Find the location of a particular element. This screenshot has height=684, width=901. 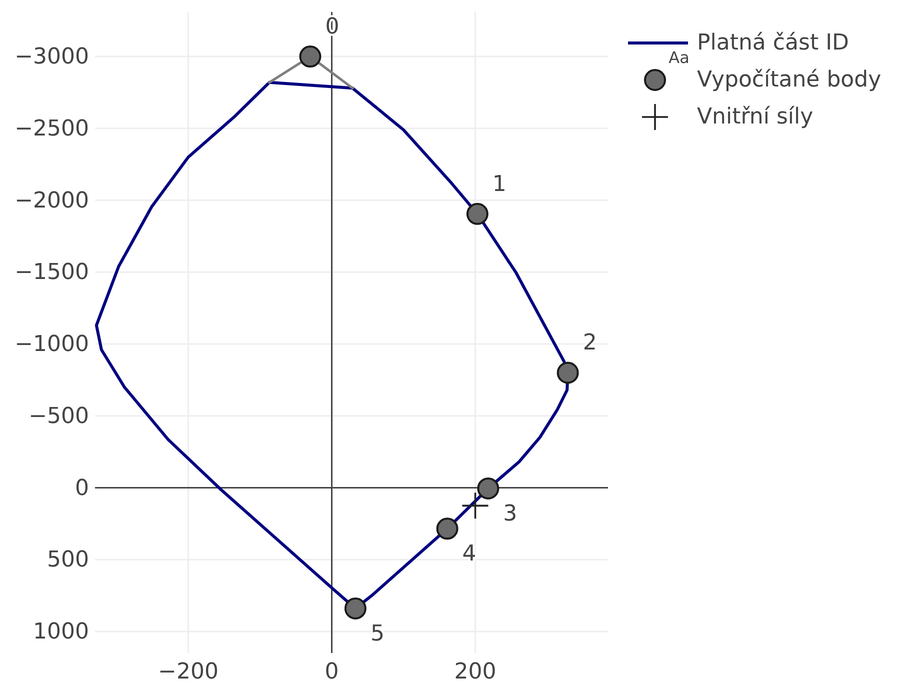

y-tick-label: −1000 is located at coordinates (51, 345).